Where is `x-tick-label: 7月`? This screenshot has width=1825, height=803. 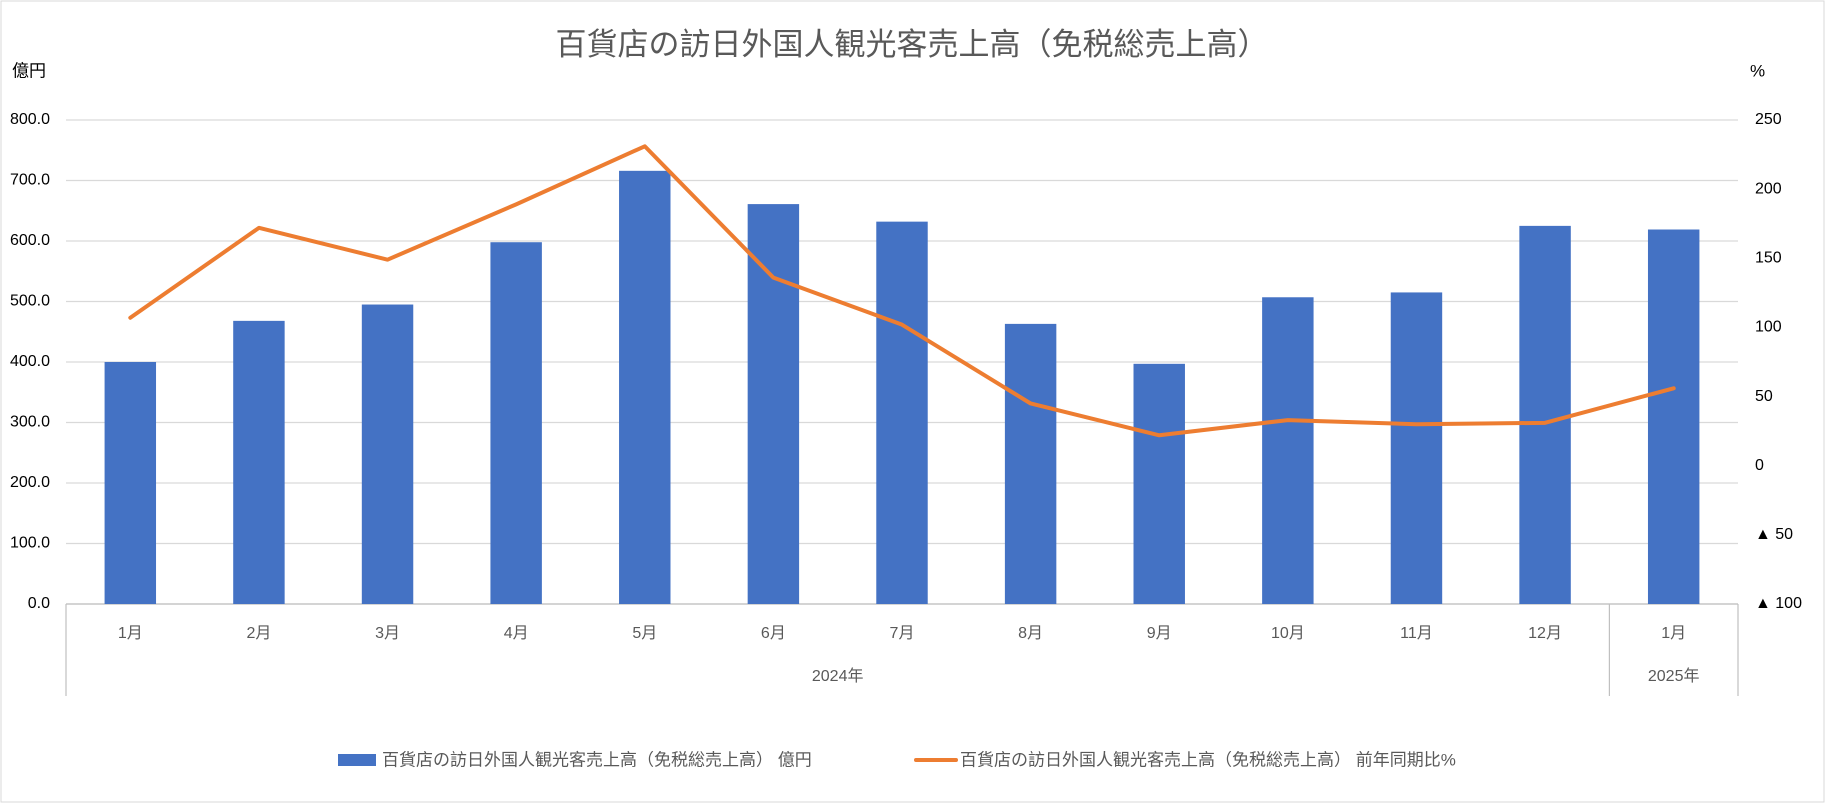
x-tick-label: 7月 is located at coordinates (902, 633).